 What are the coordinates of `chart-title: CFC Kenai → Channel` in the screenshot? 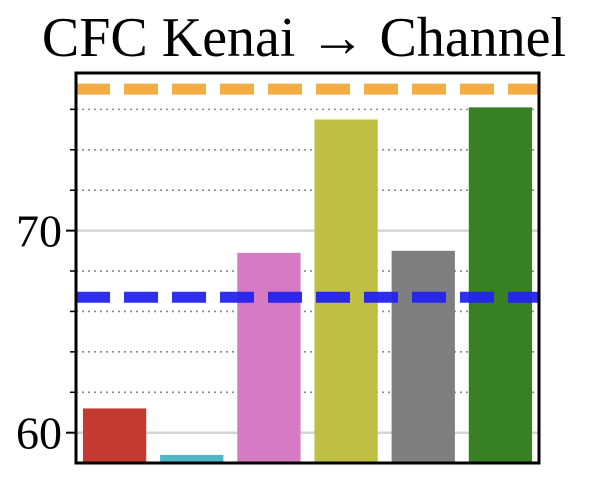 It's located at (304, 38).